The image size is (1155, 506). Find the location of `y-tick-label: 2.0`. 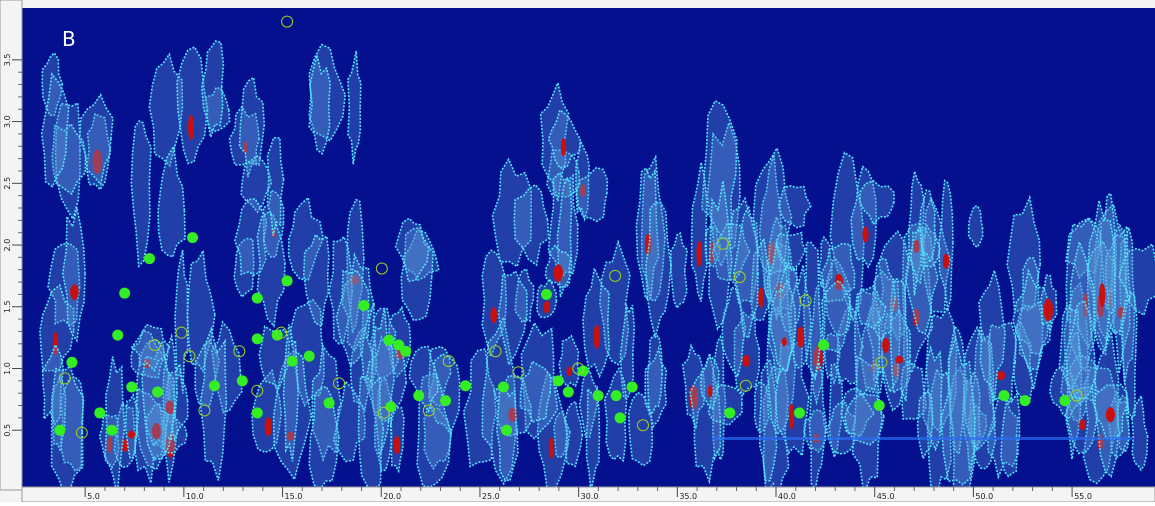

y-tick-label: 2.0 is located at coordinates (7, 245).